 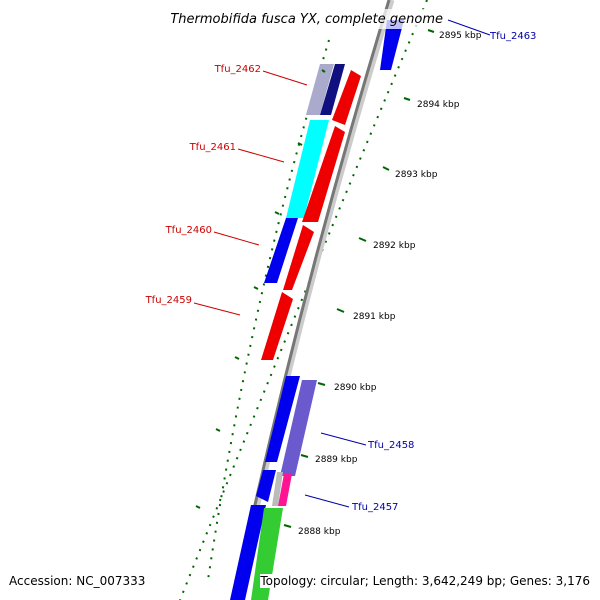 I want to click on gene-label-tfu-2458: Tfu_2458, so click(x=390, y=445).